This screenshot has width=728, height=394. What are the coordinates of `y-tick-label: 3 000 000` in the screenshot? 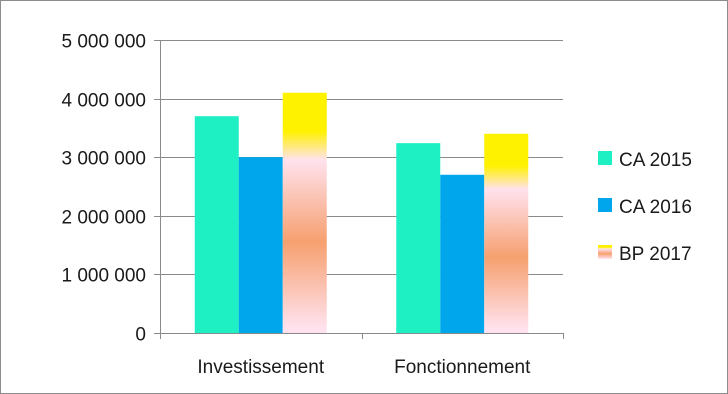 It's located at (103, 159).